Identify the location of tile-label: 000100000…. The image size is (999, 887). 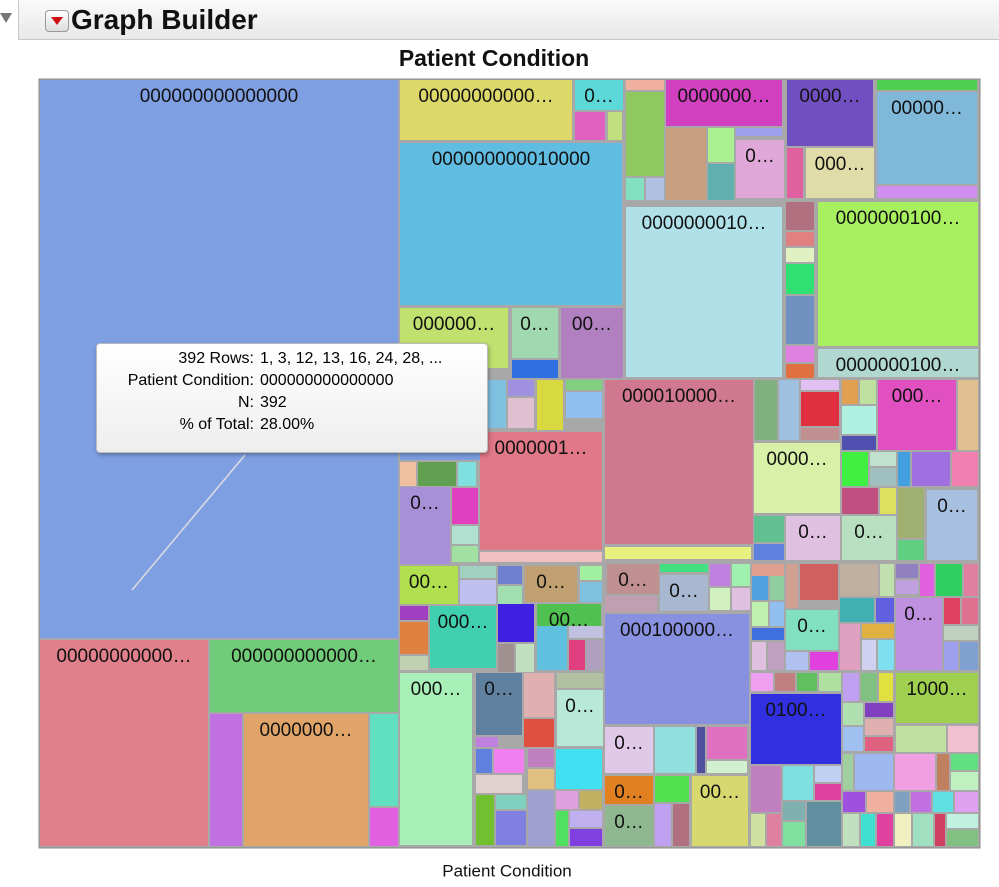
(677, 630).